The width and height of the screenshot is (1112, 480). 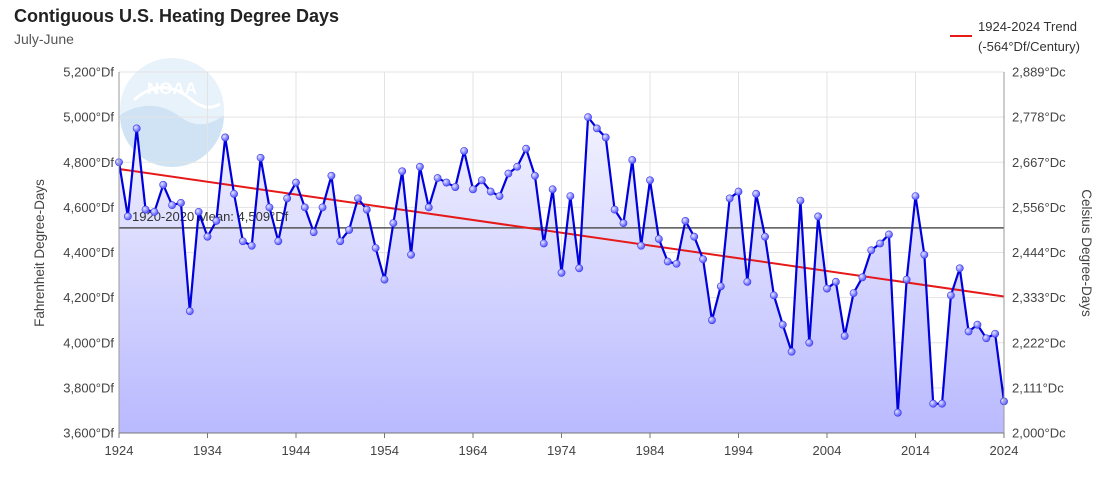 What do you see at coordinates (694, 236) in the screenshot?
I see `data-point-1989` at bounding box center [694, 236].